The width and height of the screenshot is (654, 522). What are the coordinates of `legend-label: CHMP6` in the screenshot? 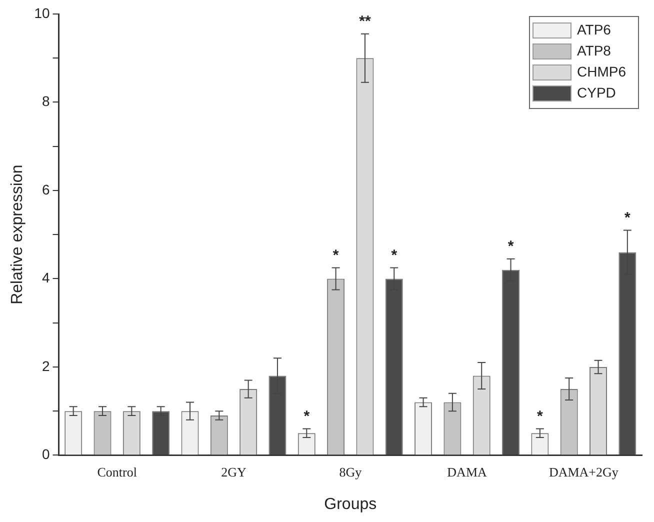 It's located at (601, 71).